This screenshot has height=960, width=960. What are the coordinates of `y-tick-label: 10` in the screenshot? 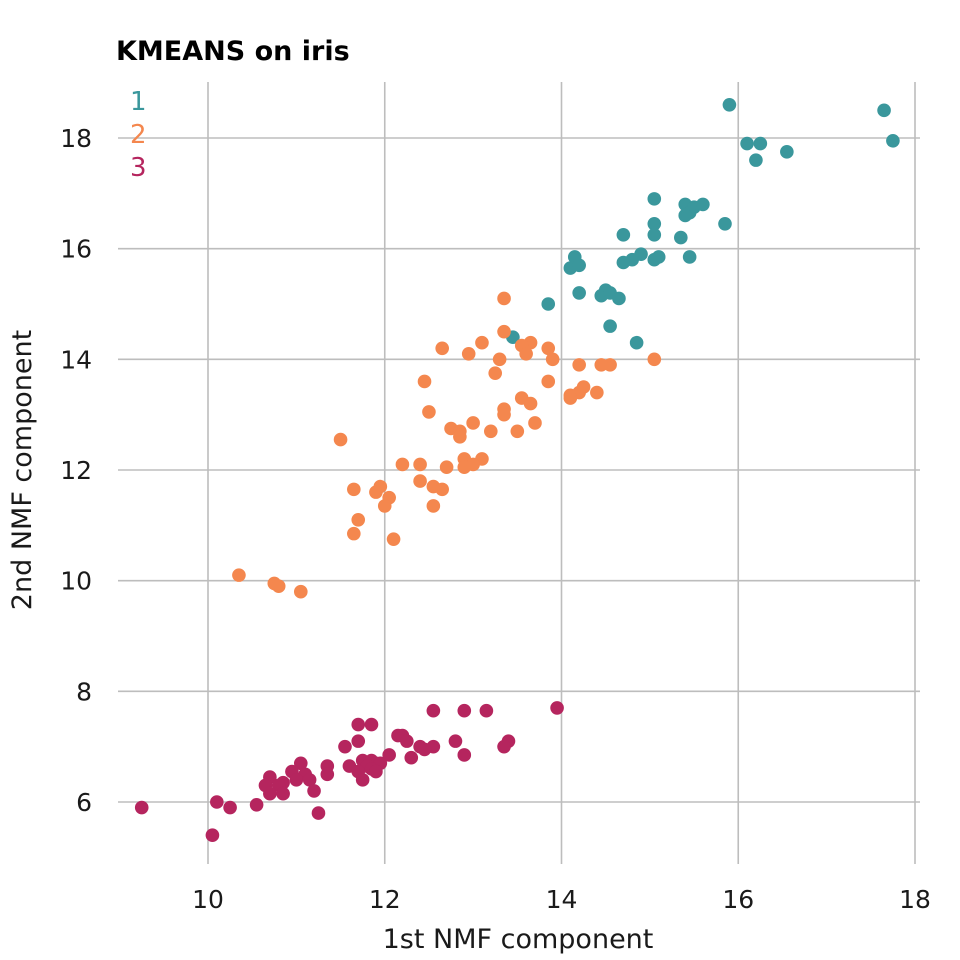 It's located at (76, 581).